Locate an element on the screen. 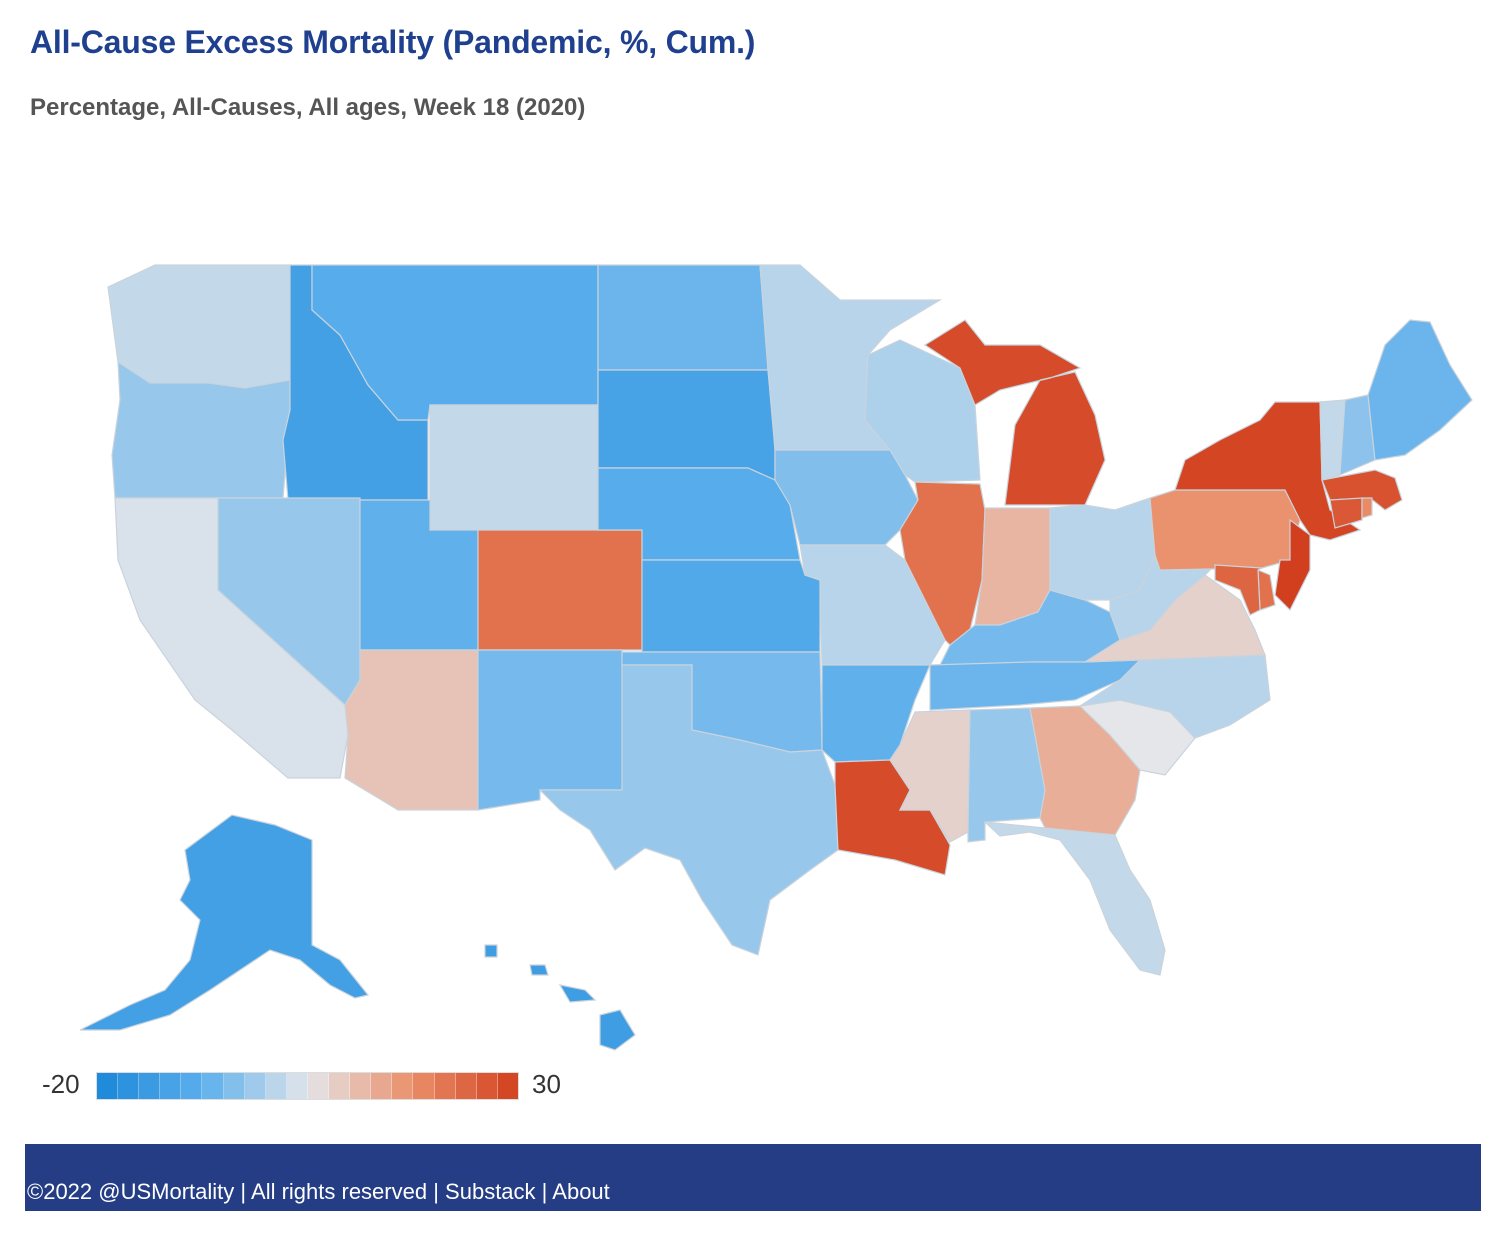  state-me: Maine: -6% is located at coordinates (1420, 390).